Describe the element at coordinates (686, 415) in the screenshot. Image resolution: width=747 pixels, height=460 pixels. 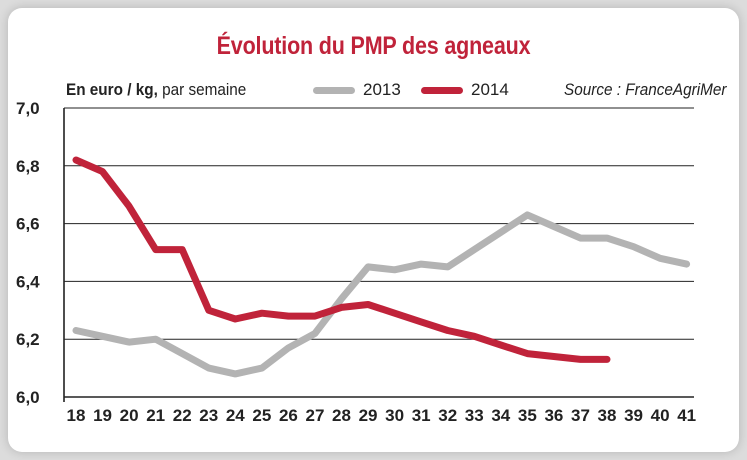
I see `x-tick-label: 41` at that location.